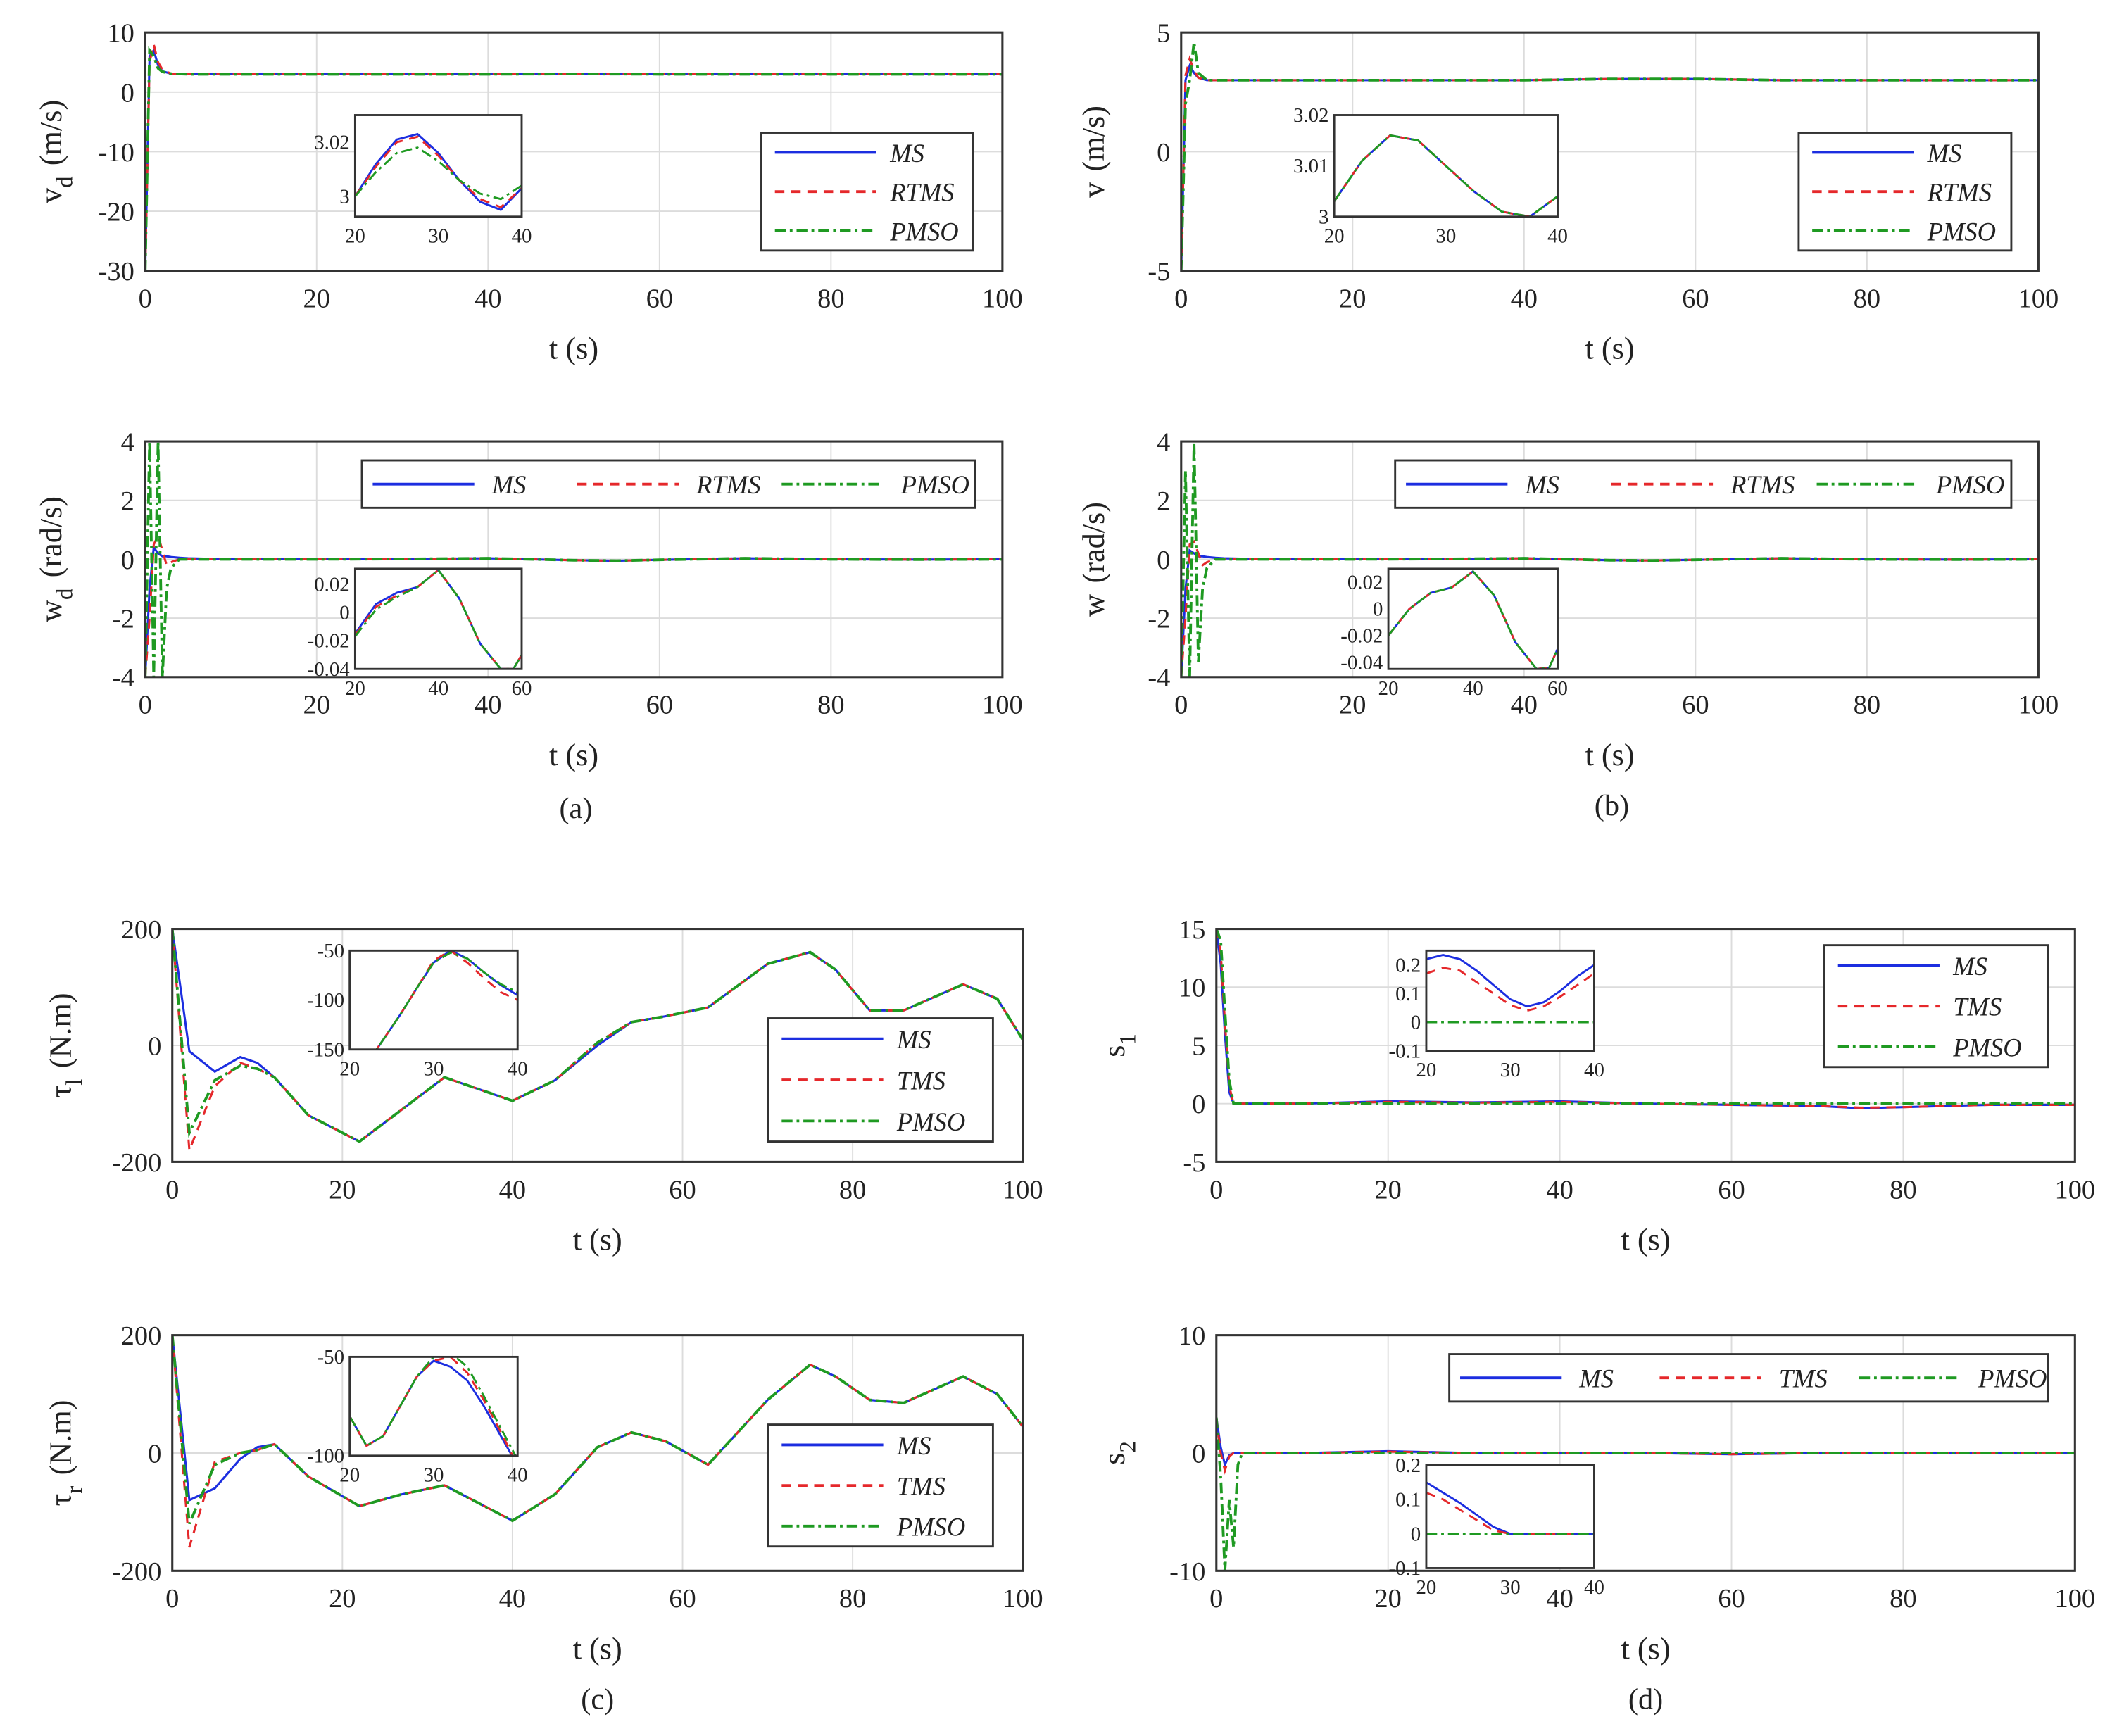 The height and width of the screenshot is (1736, 2124). I want to click on y-label-symbol: τ, so click(60, 1092).